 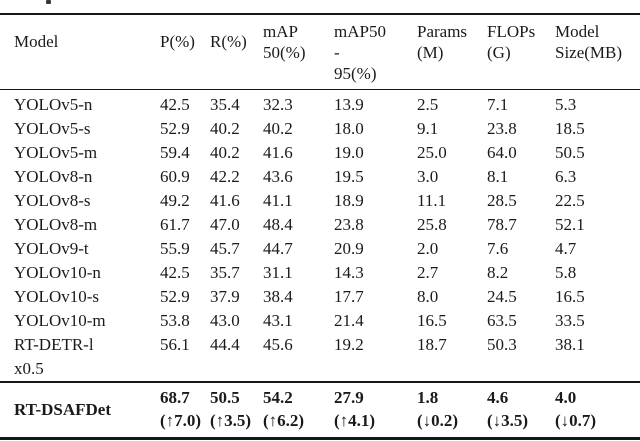 I want to click on value-cell: 49.2, so click(x=175, y=200).